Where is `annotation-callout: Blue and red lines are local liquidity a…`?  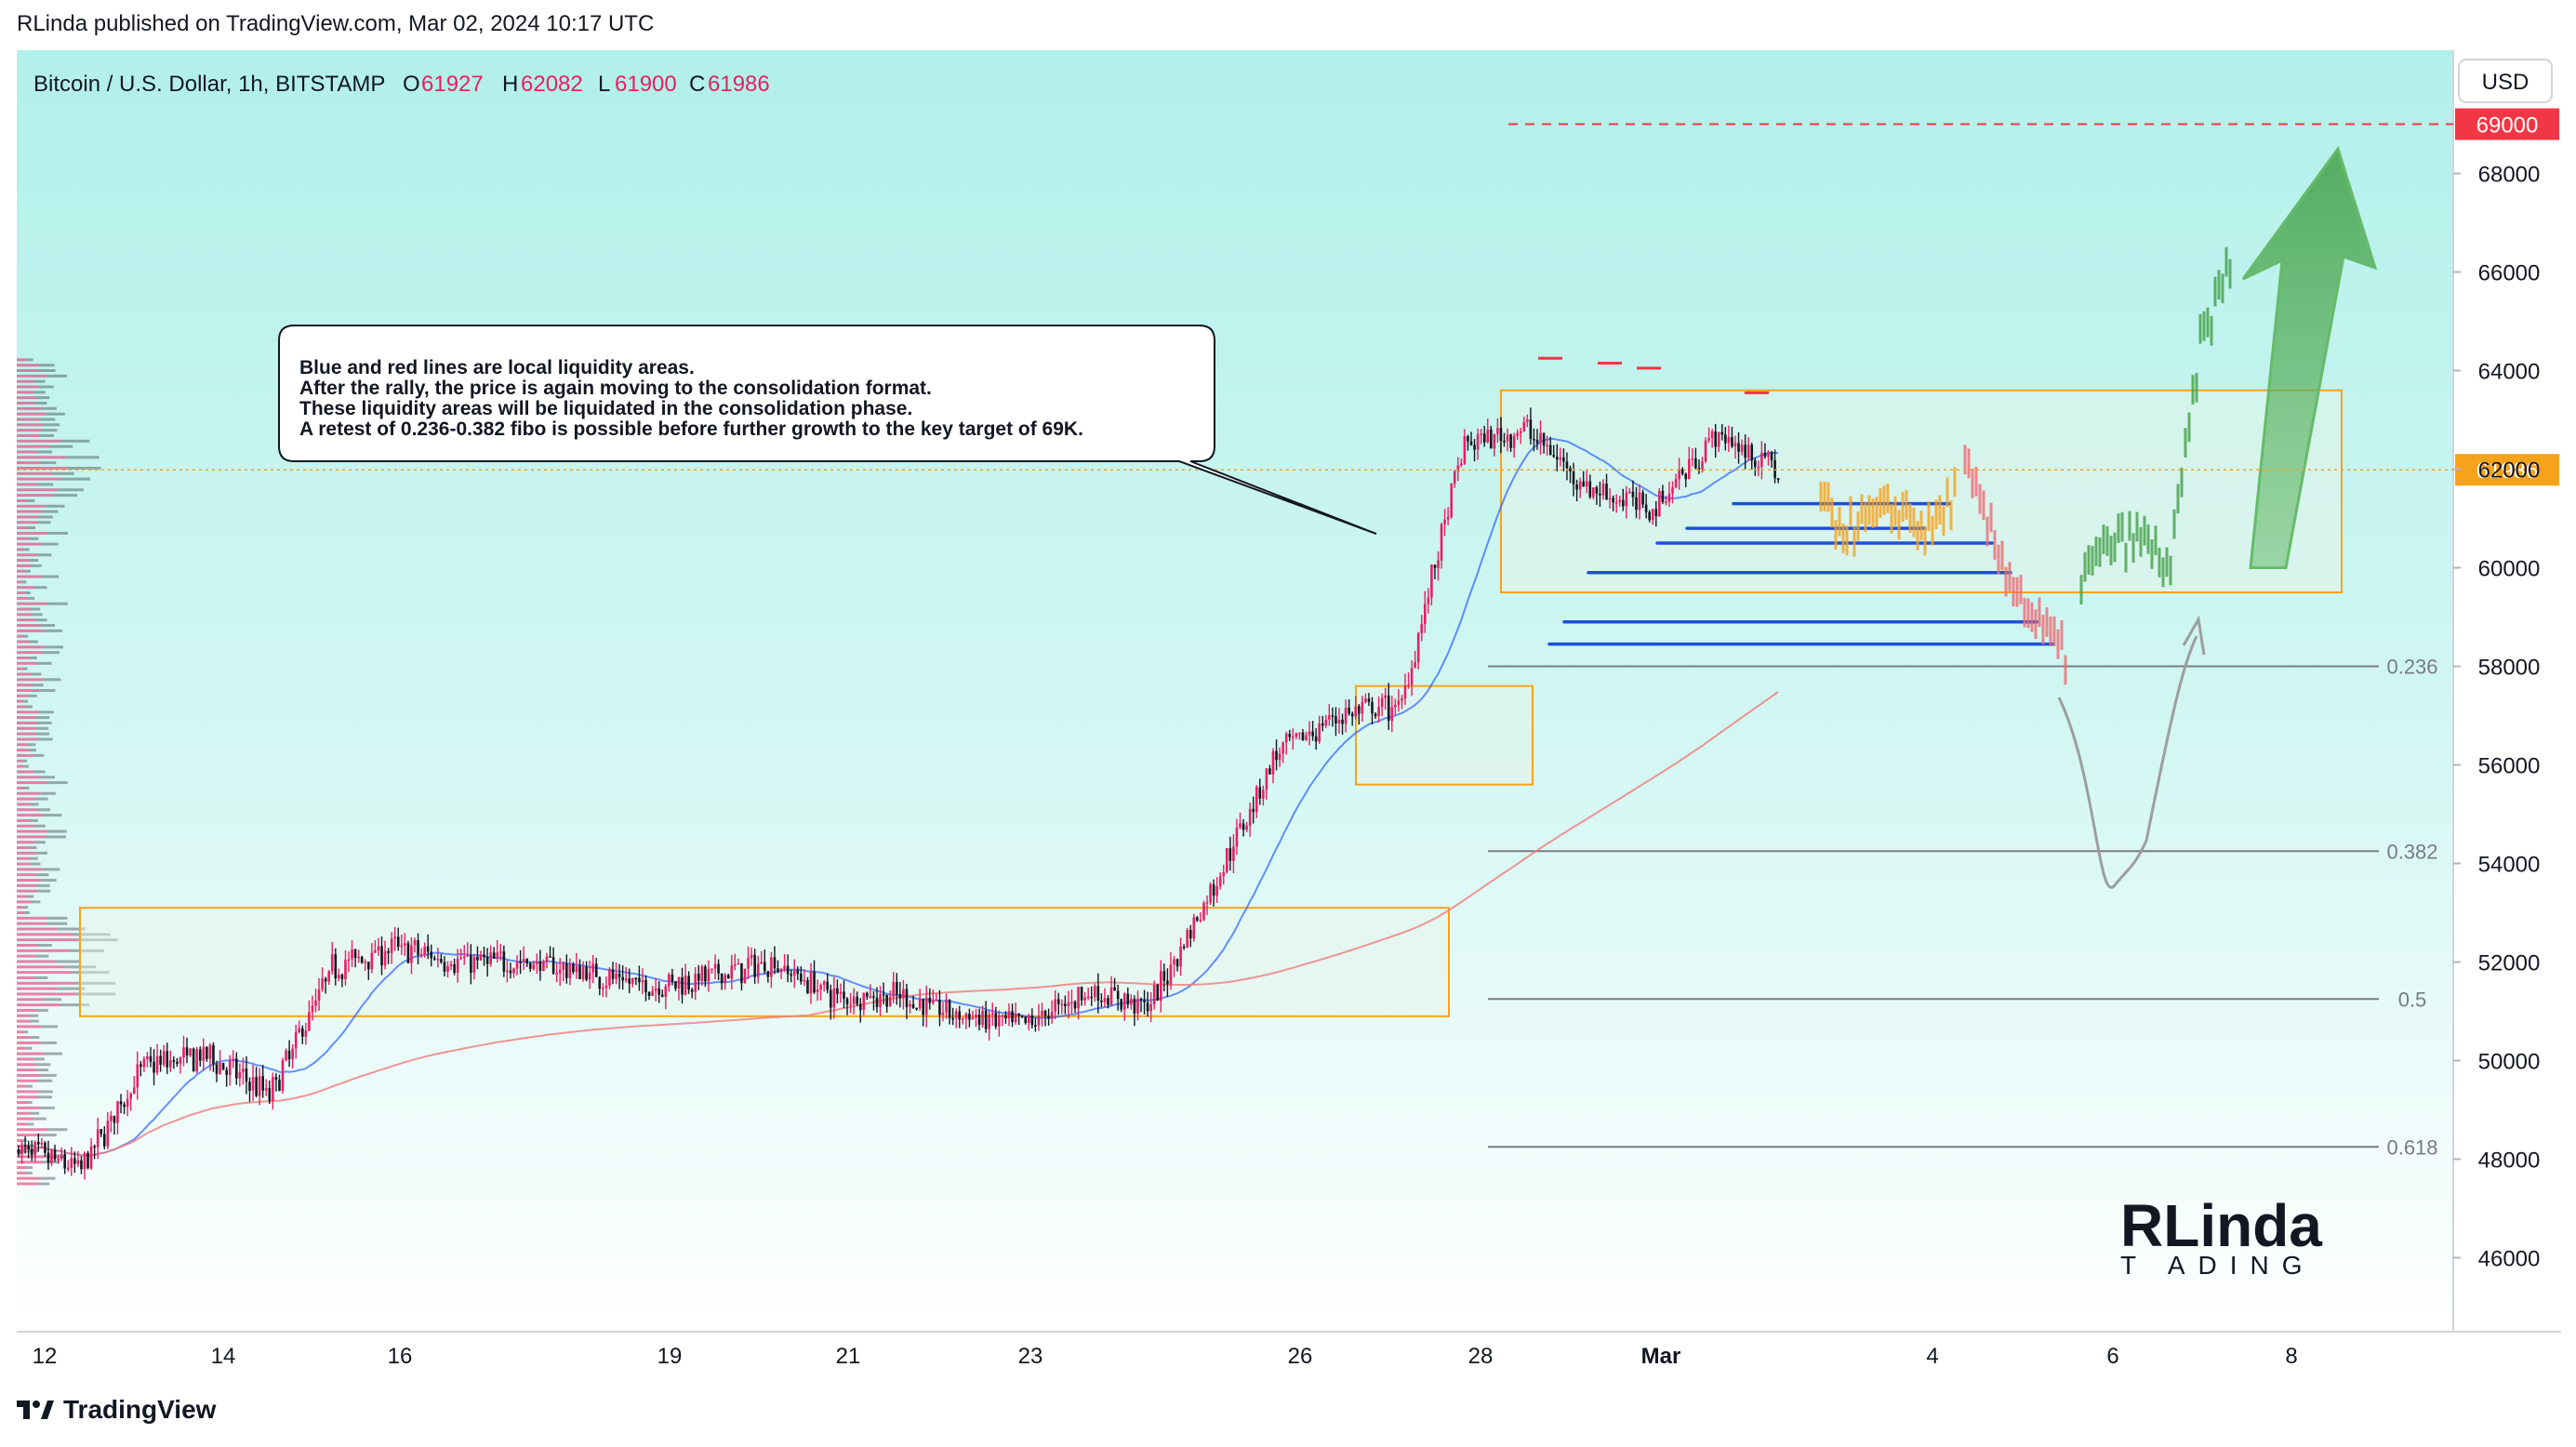 annotation-callout: Blue and red lines are local liquidity a… is located at coordinates (827, 430).